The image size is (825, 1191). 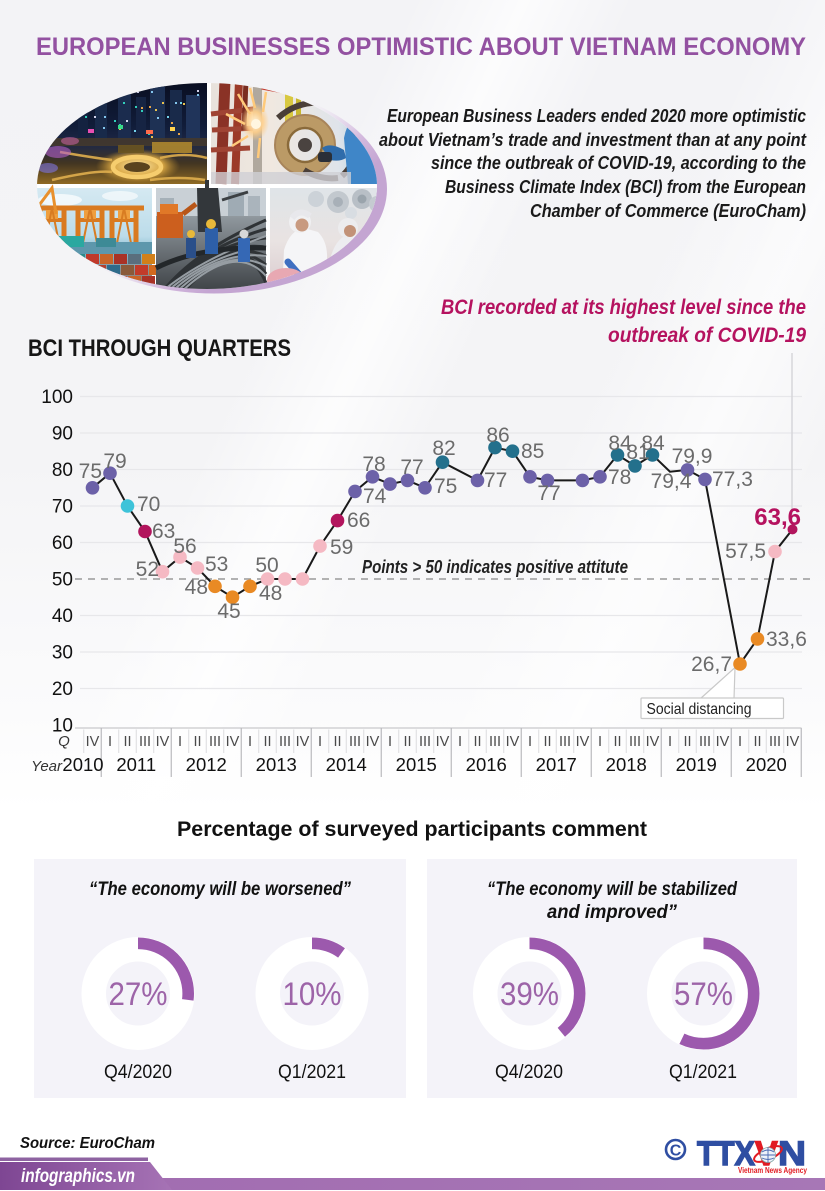 I want to click on svg-text: 26,7, so click(x=711, y=664).